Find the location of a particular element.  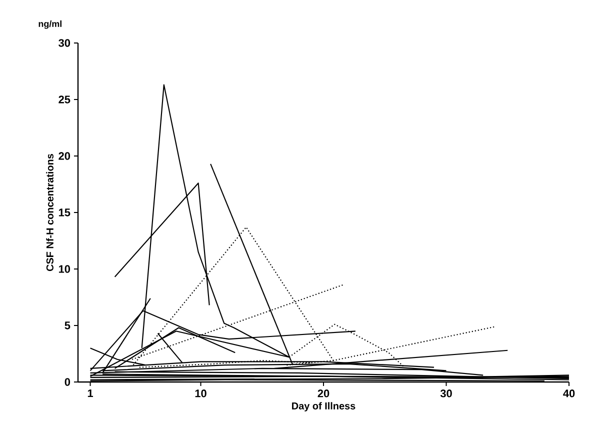

x-tick-label: 40 is located at coordinates (569, 394).